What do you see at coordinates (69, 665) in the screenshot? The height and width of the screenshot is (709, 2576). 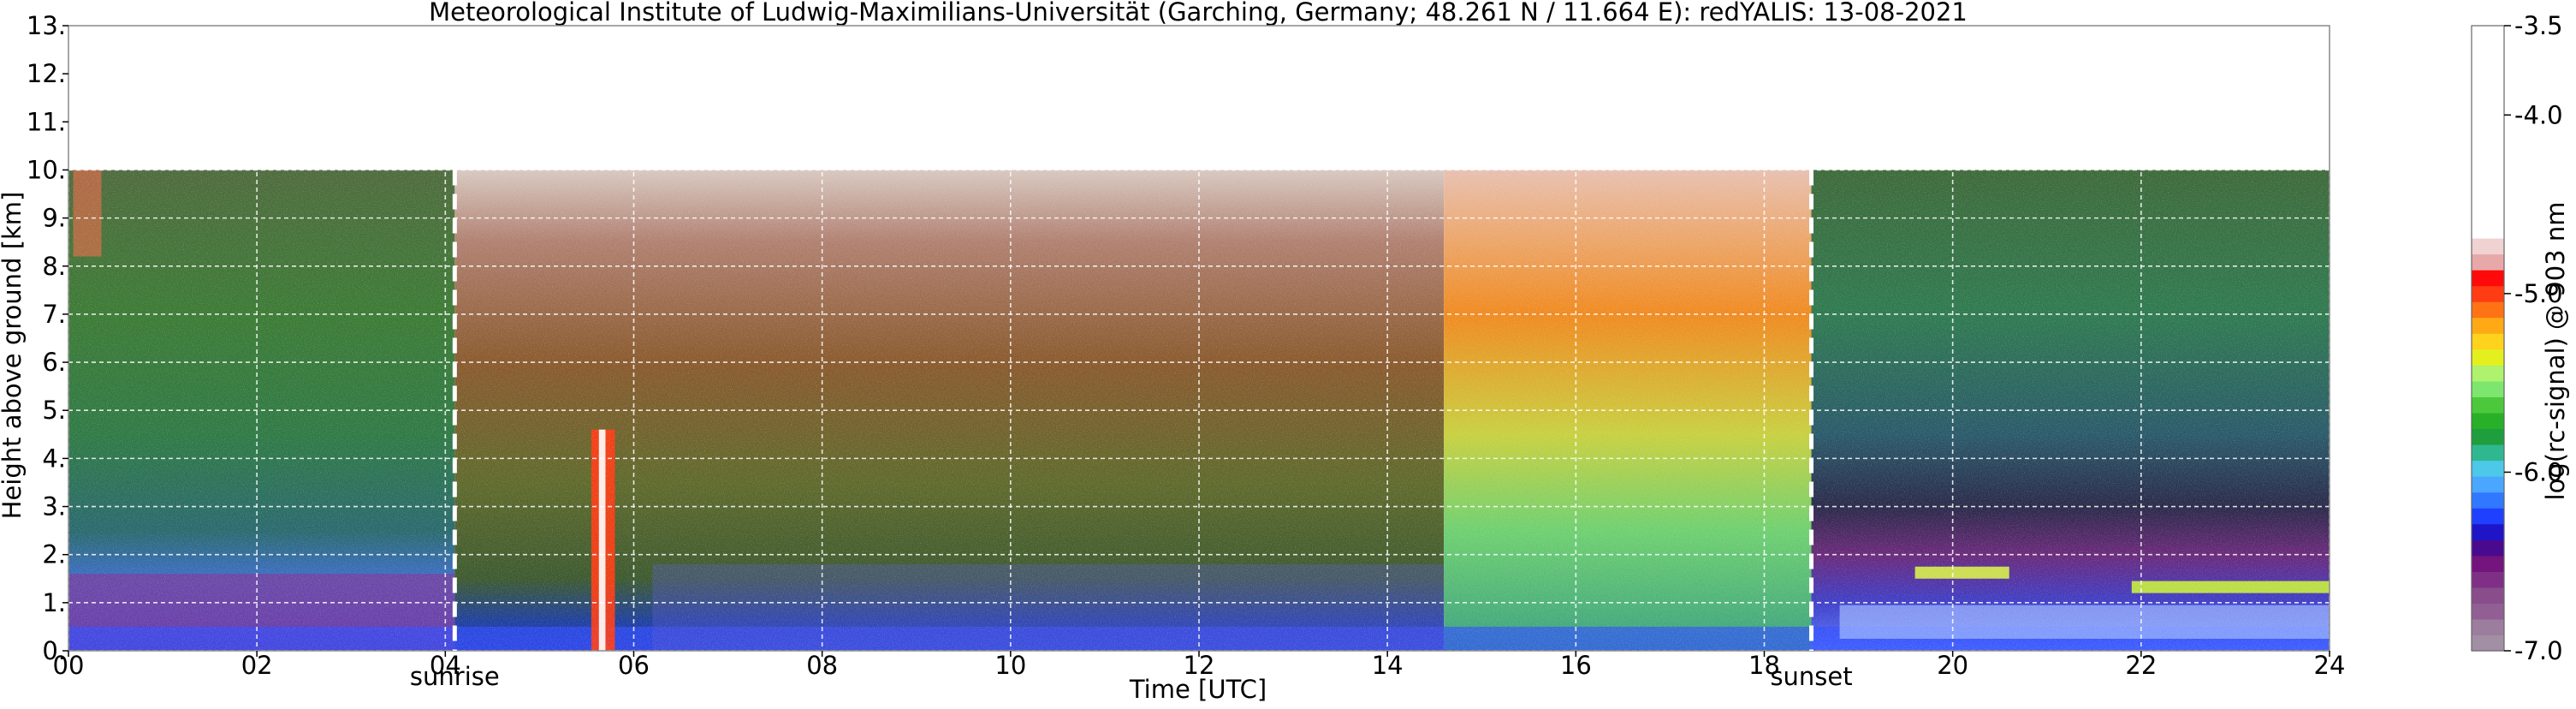 I see `x-tick-label: 00` at bounding box center [69, 665].